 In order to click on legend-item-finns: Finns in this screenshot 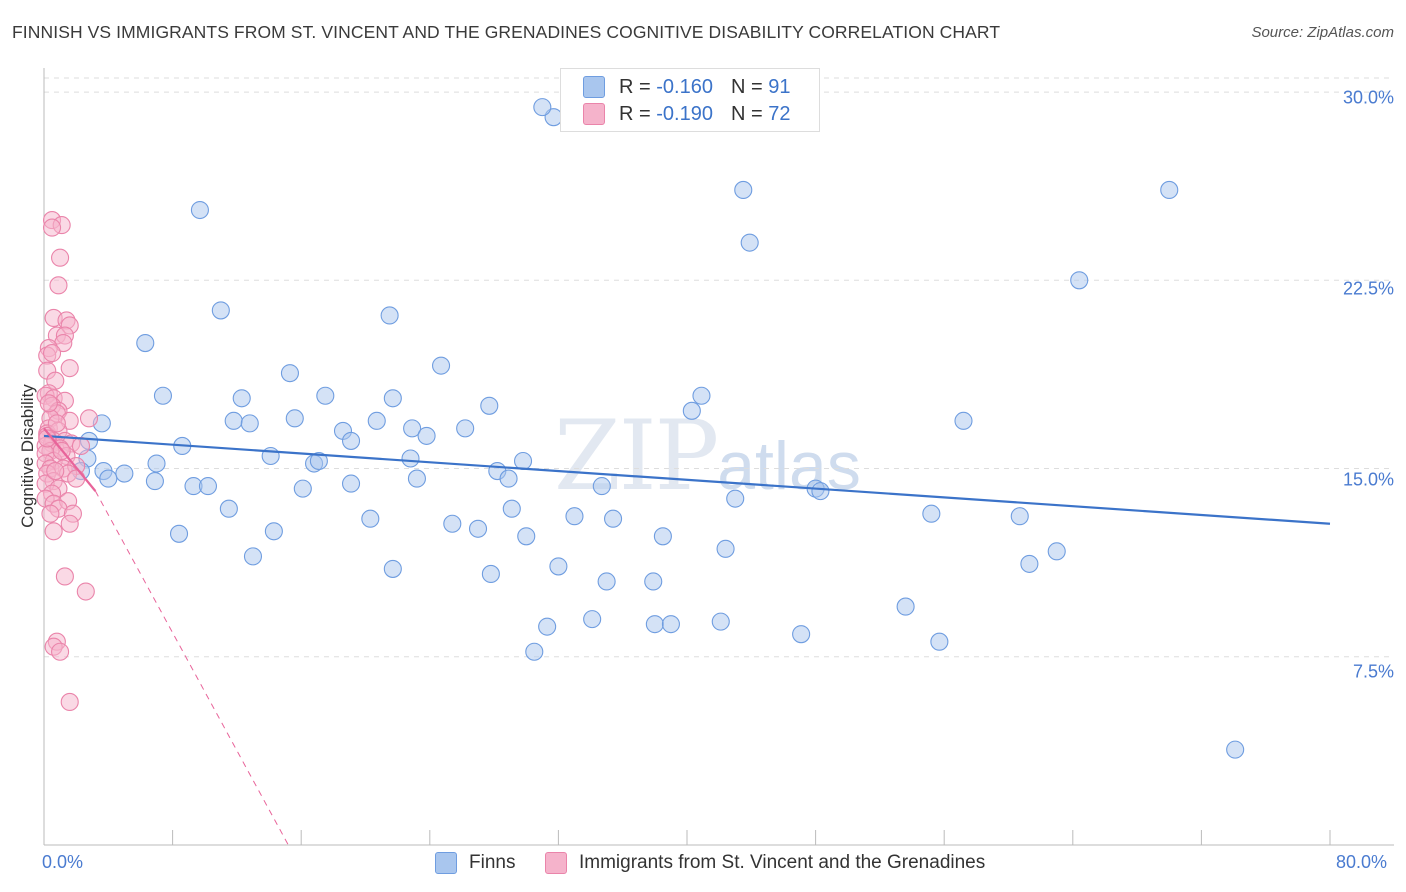, I will do `click(475, 863)`.